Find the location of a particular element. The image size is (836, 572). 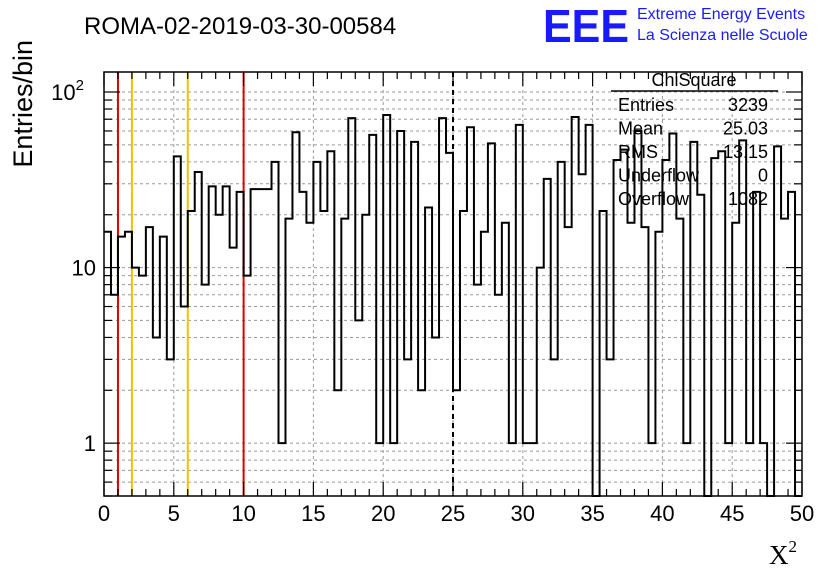

stats-title: ChiSquare is located at coordinates (693, 80).